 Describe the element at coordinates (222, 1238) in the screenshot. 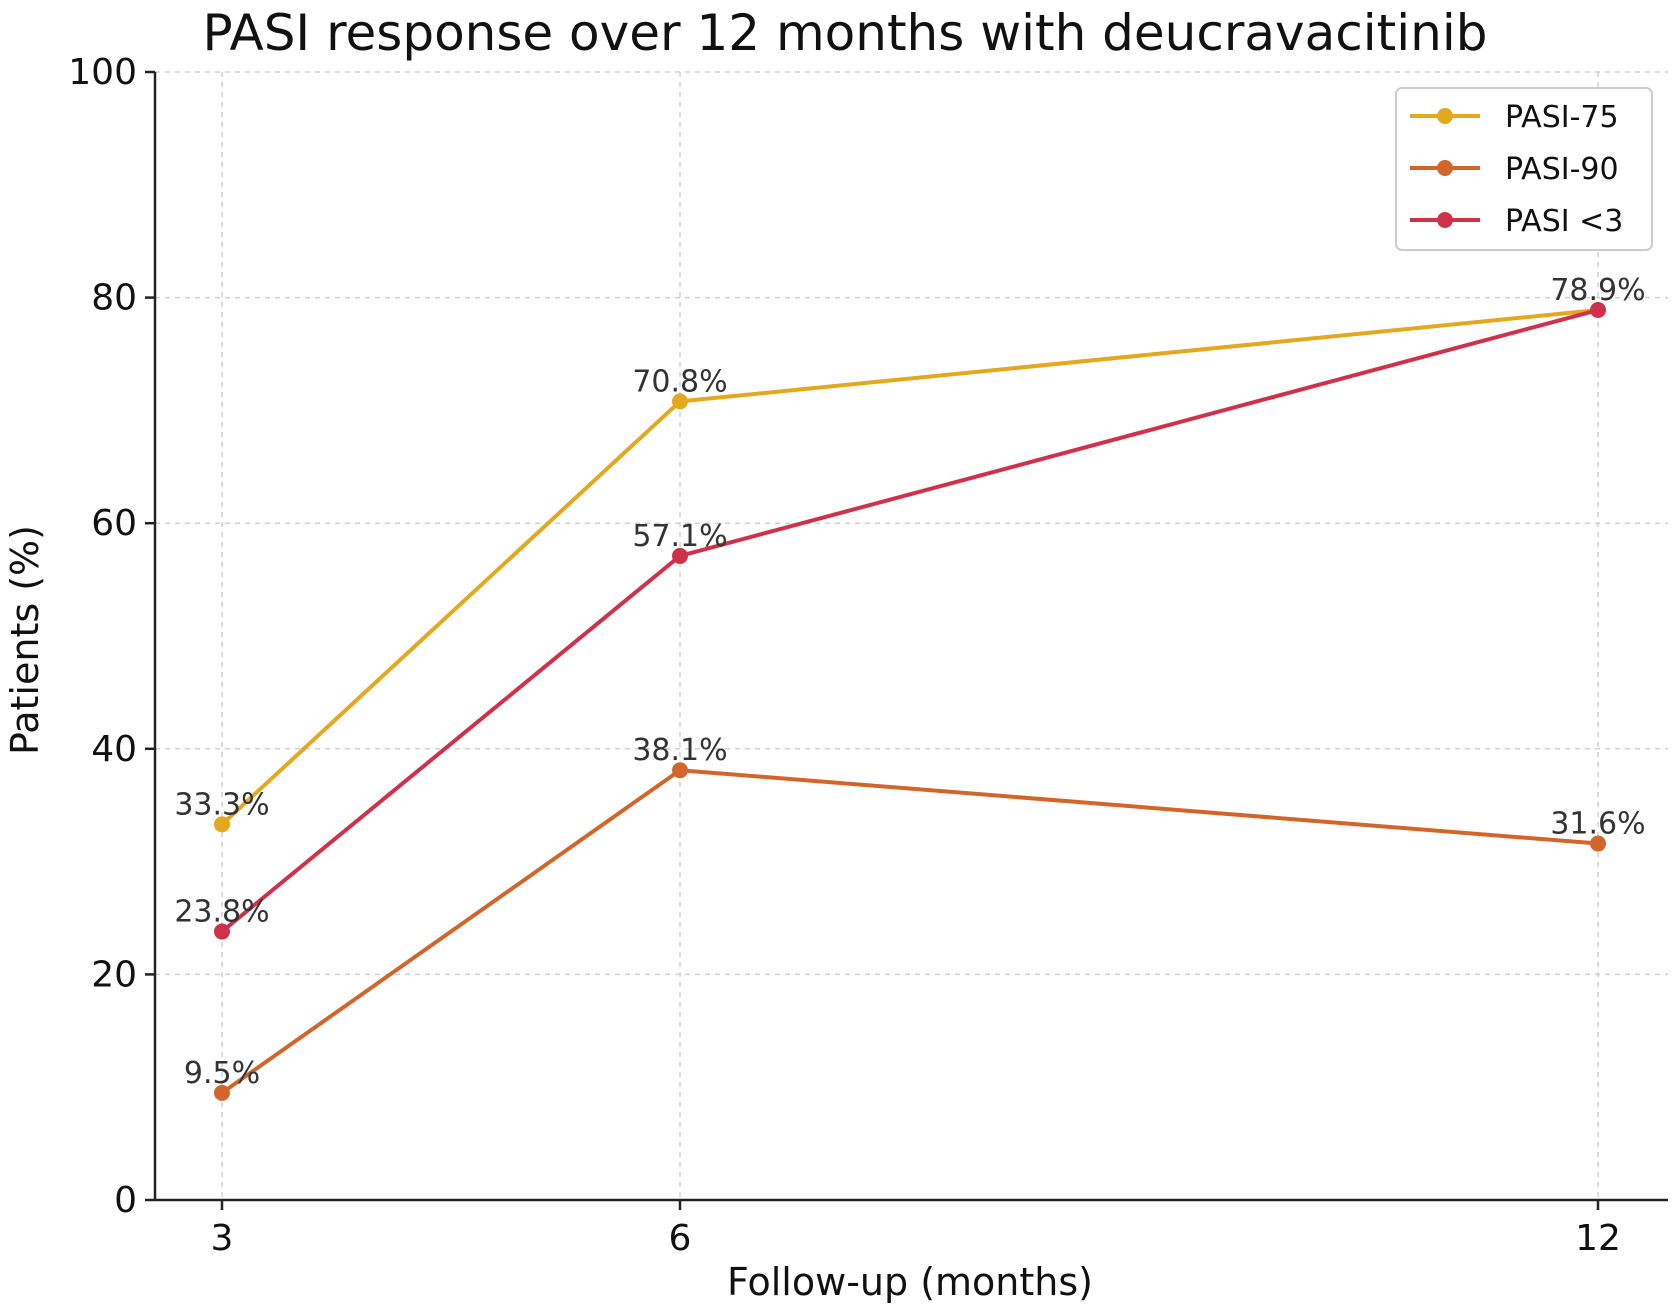

I see `x-tick-label: 3` at that location.